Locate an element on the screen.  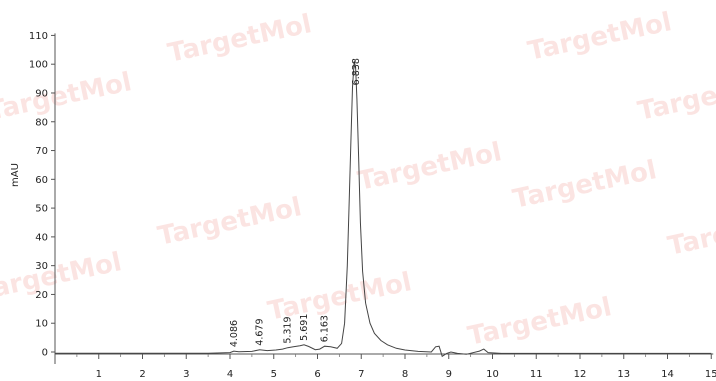
y-tick-label: 100 is located at coordinates (38, 65).